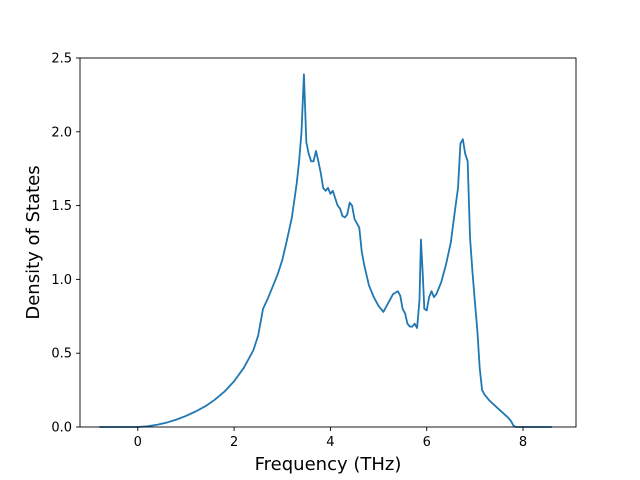 This screenshot has height=480, width=640. Describe the element at coordinates (61, 59) in the screenshot. I see `y-tick-label: 2.5` at that location.